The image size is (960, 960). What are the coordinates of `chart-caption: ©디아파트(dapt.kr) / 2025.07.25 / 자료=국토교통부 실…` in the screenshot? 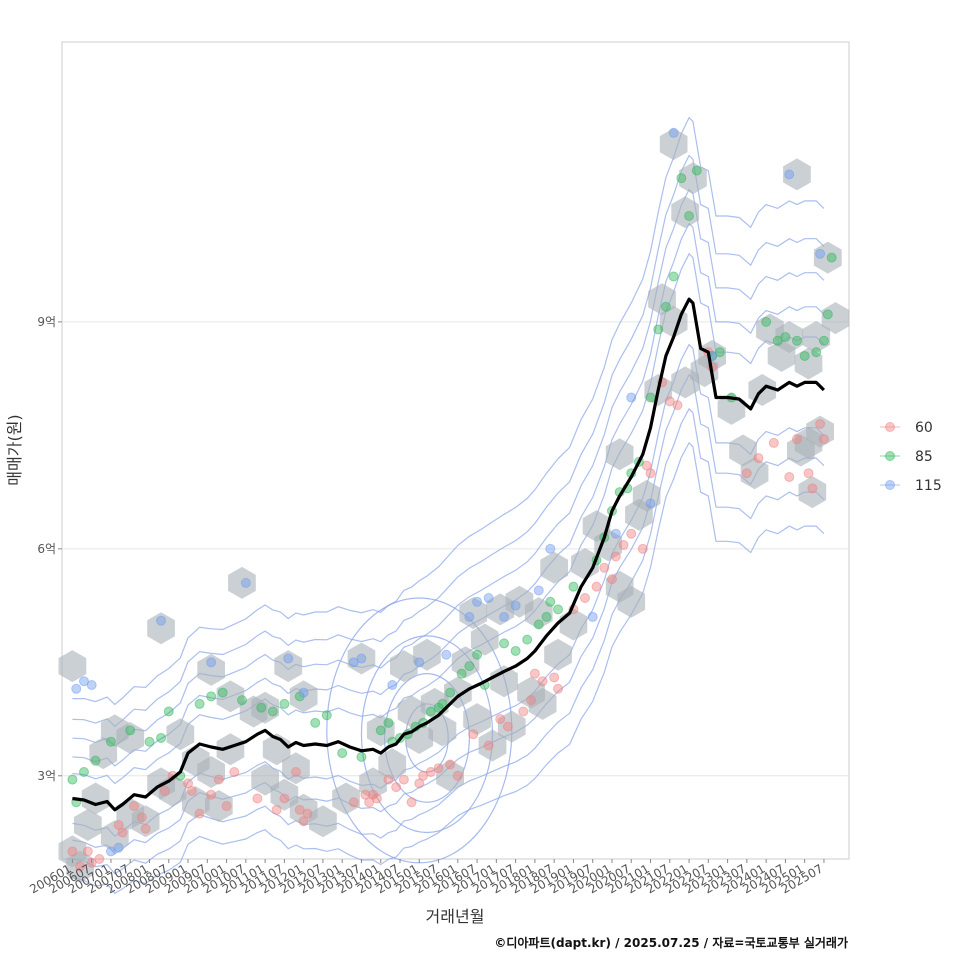 It's located at (671, 942).